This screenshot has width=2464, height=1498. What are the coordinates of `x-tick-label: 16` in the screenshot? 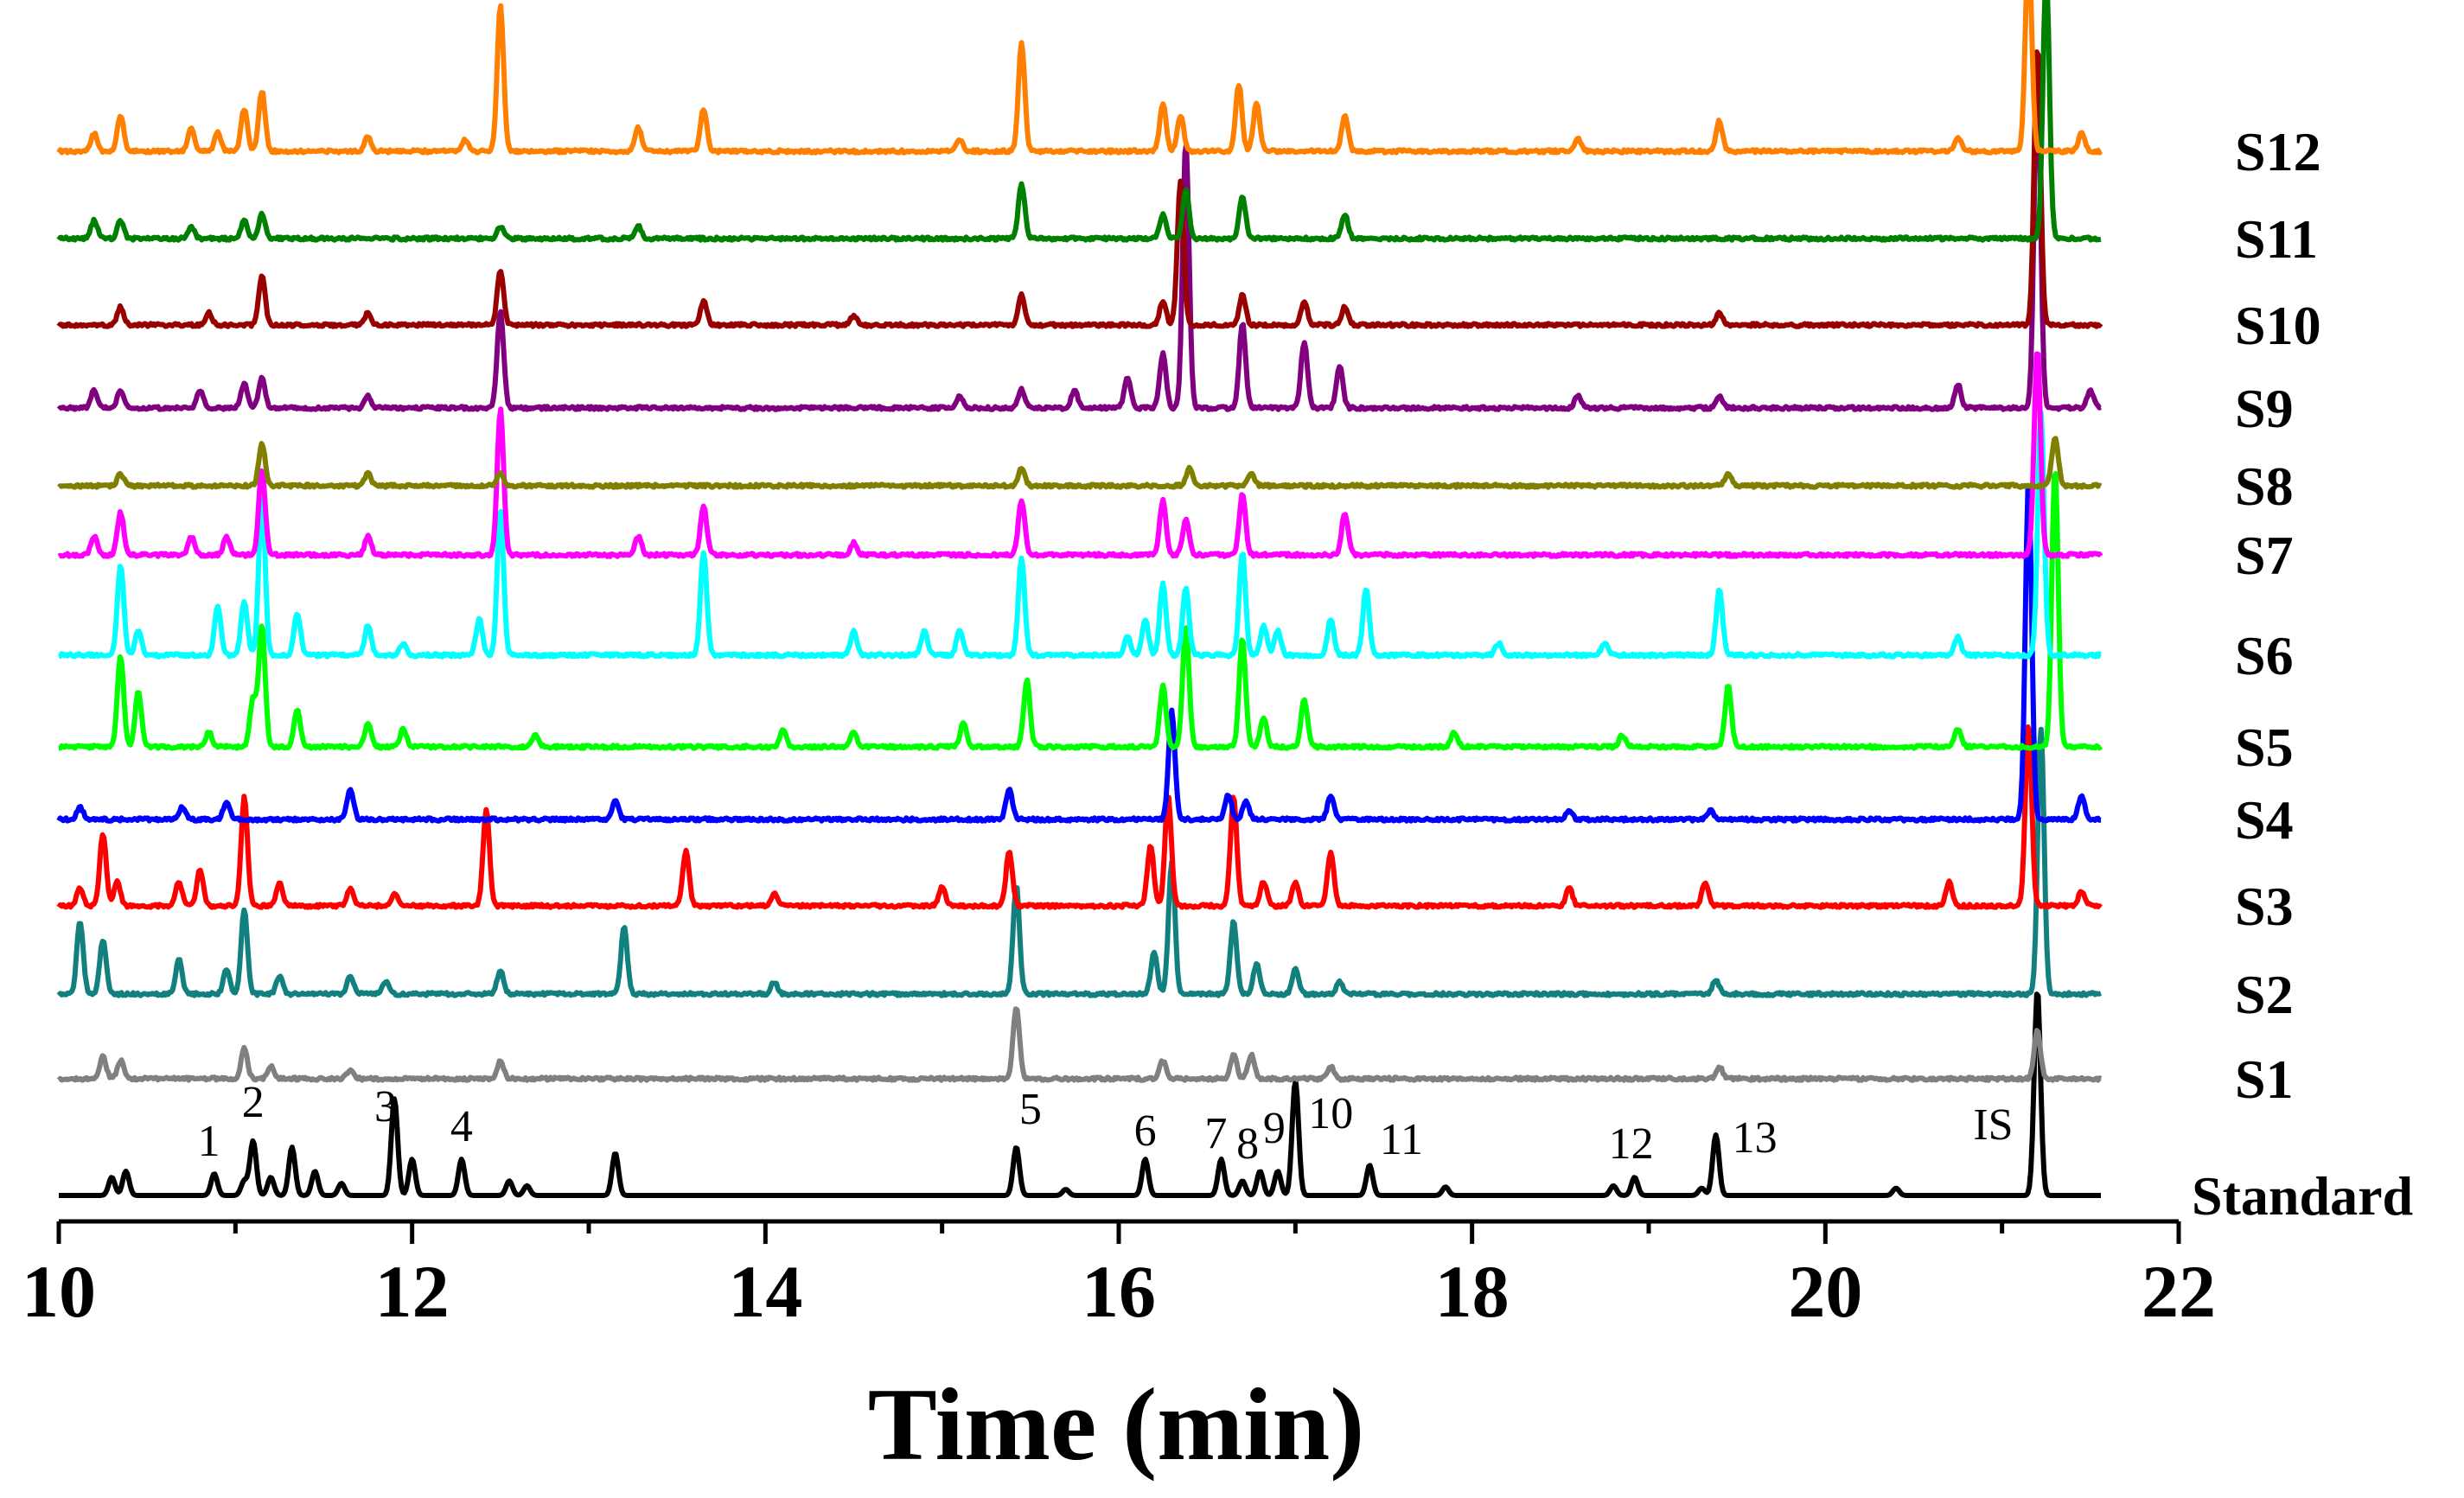 It's located at (1119, 1292).